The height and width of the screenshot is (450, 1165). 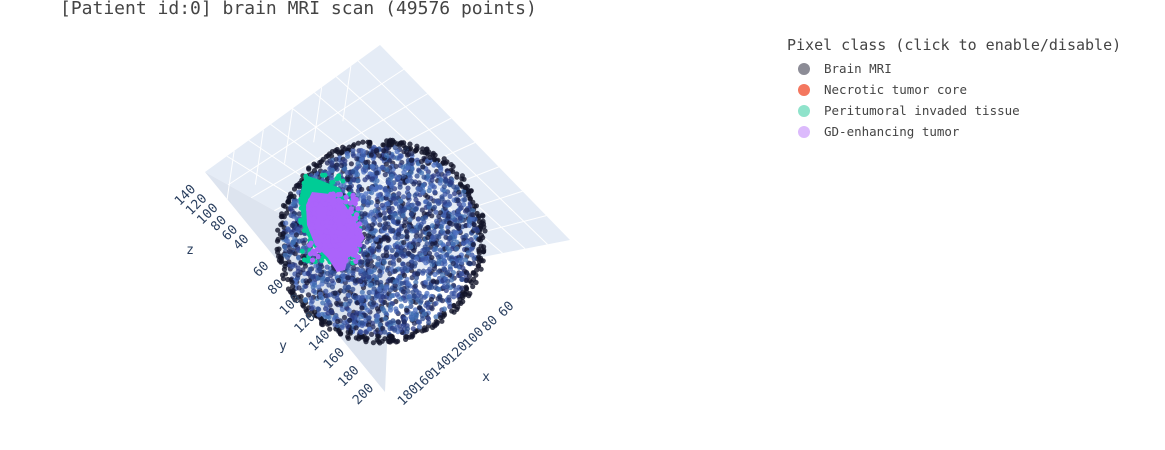 What do you see at coordinates (892, 131) in the screenshot?
I see `legend-label: GD-enhancing tumor` at bounding box center [892, 131].